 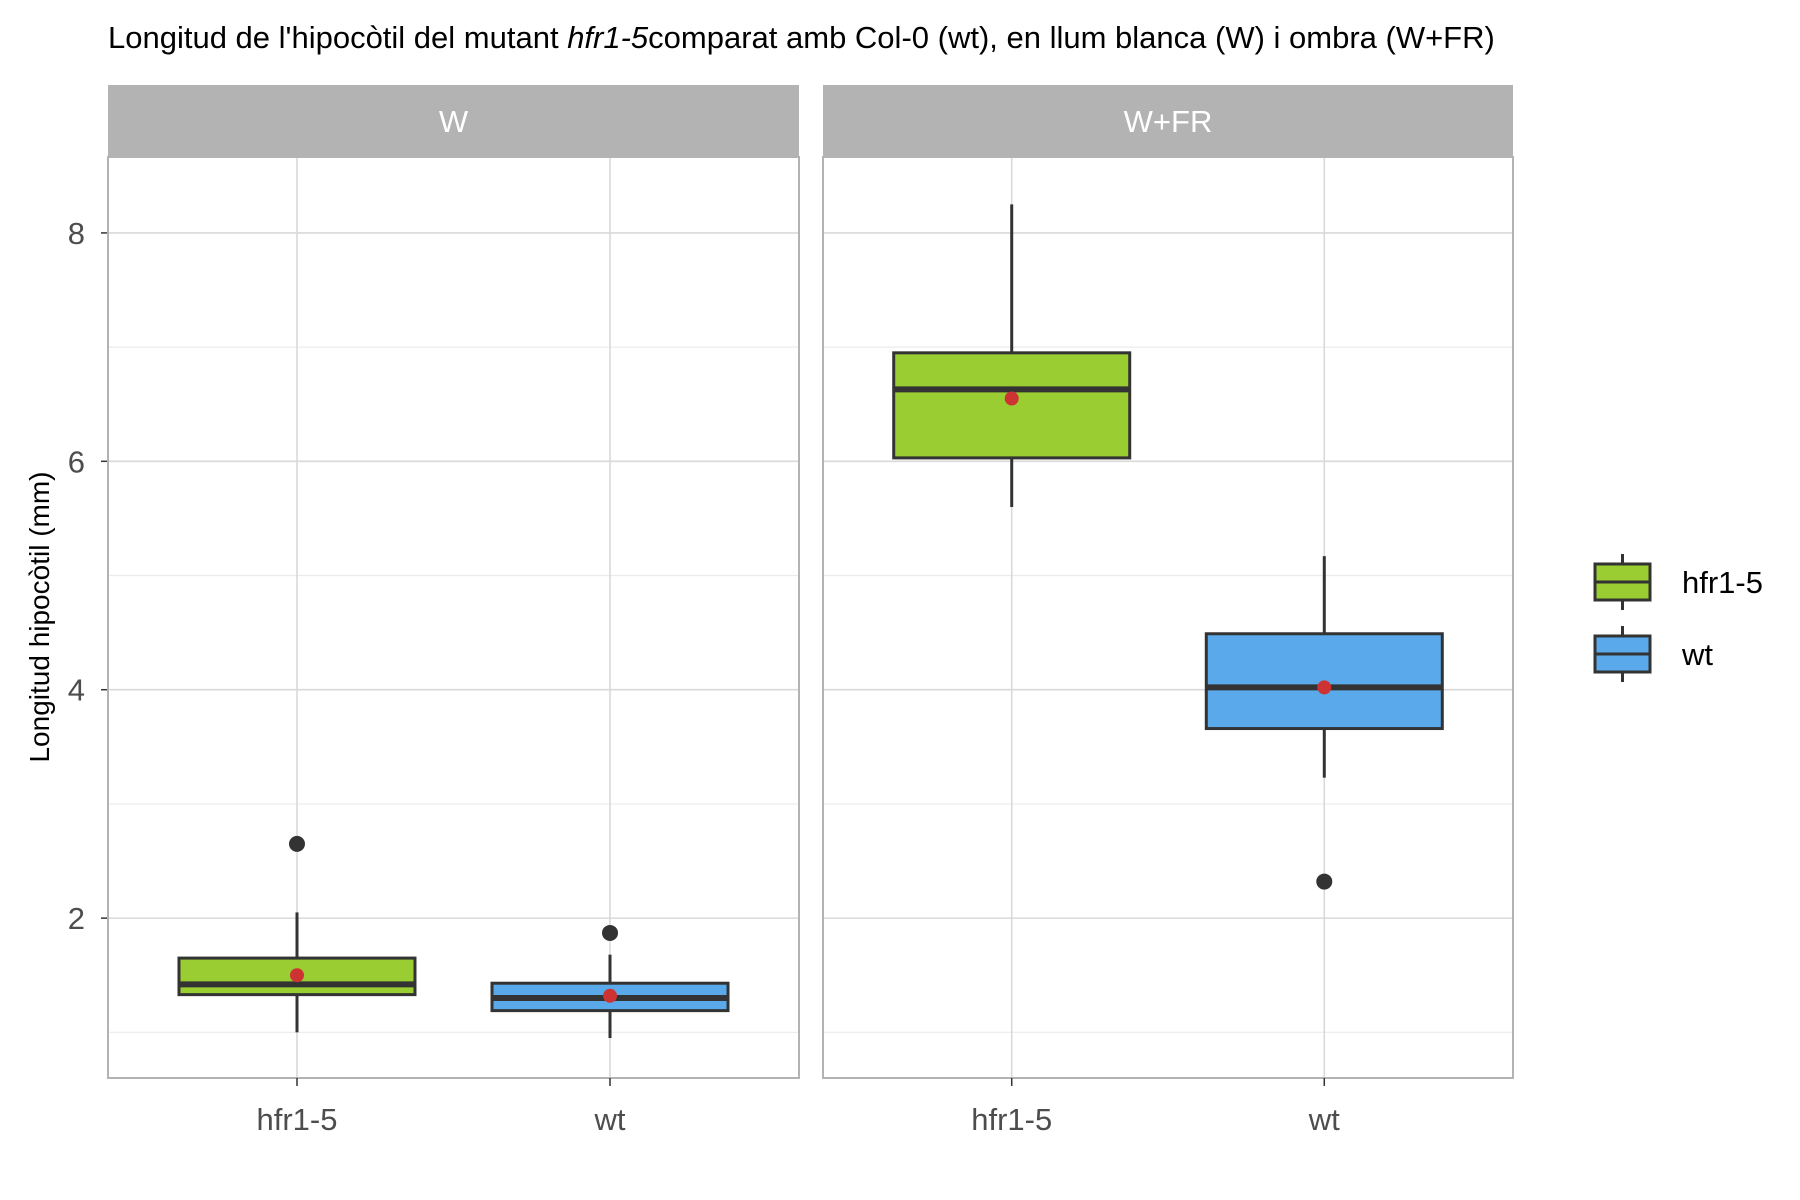 I want to click on y-tick-label: 2, so click(x=76, y=918).